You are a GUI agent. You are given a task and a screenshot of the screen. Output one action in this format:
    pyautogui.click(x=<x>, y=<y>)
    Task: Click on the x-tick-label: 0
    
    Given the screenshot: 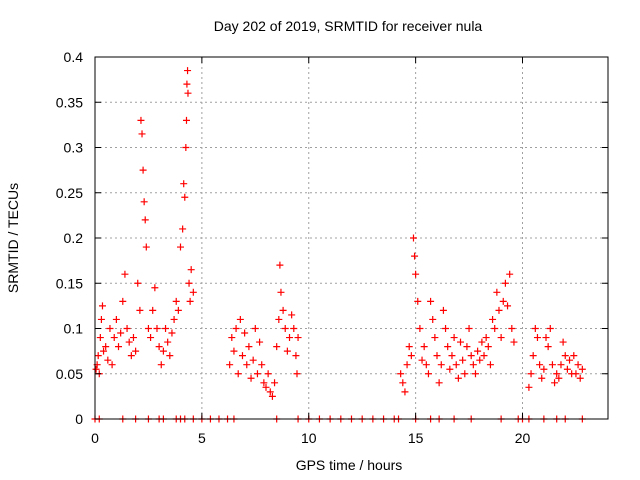 What is the action you would take?
    pyautogui.click(x=95, y=438)
    